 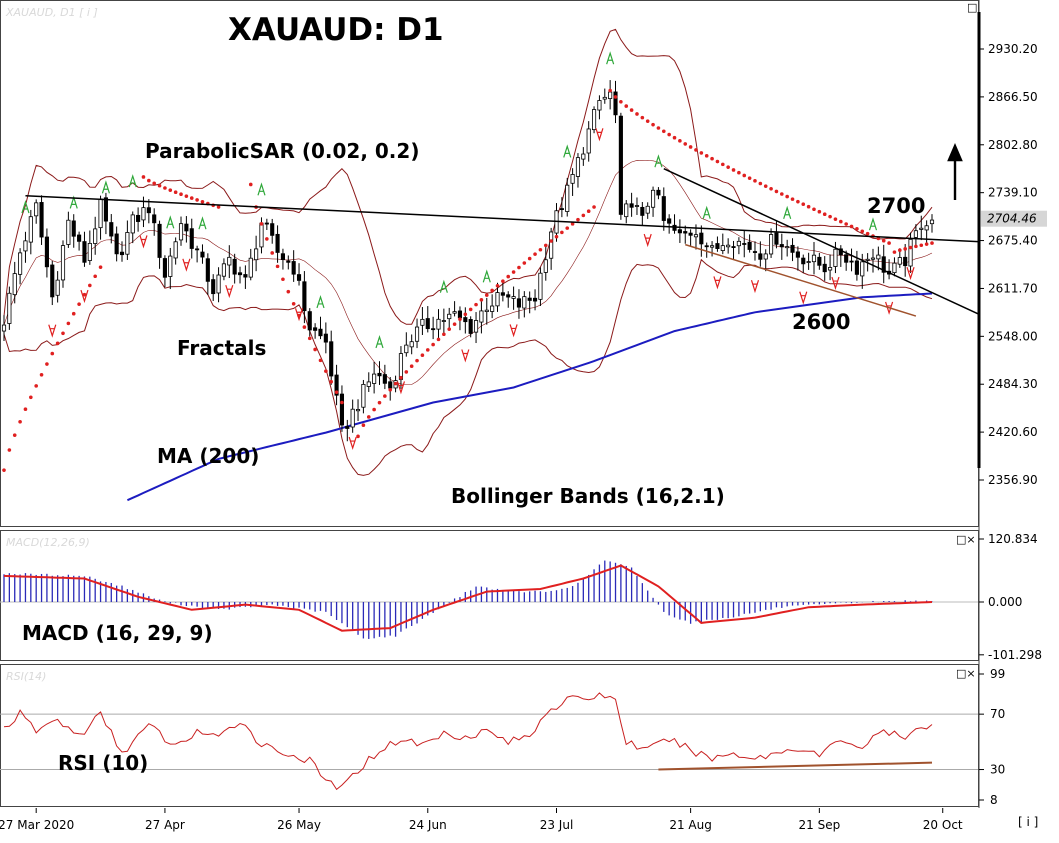 What do you see at coordinates (966, 539) in the screenshot?
I see `macd-panel-window-buttons: □×` at bounding box center [966, 539].